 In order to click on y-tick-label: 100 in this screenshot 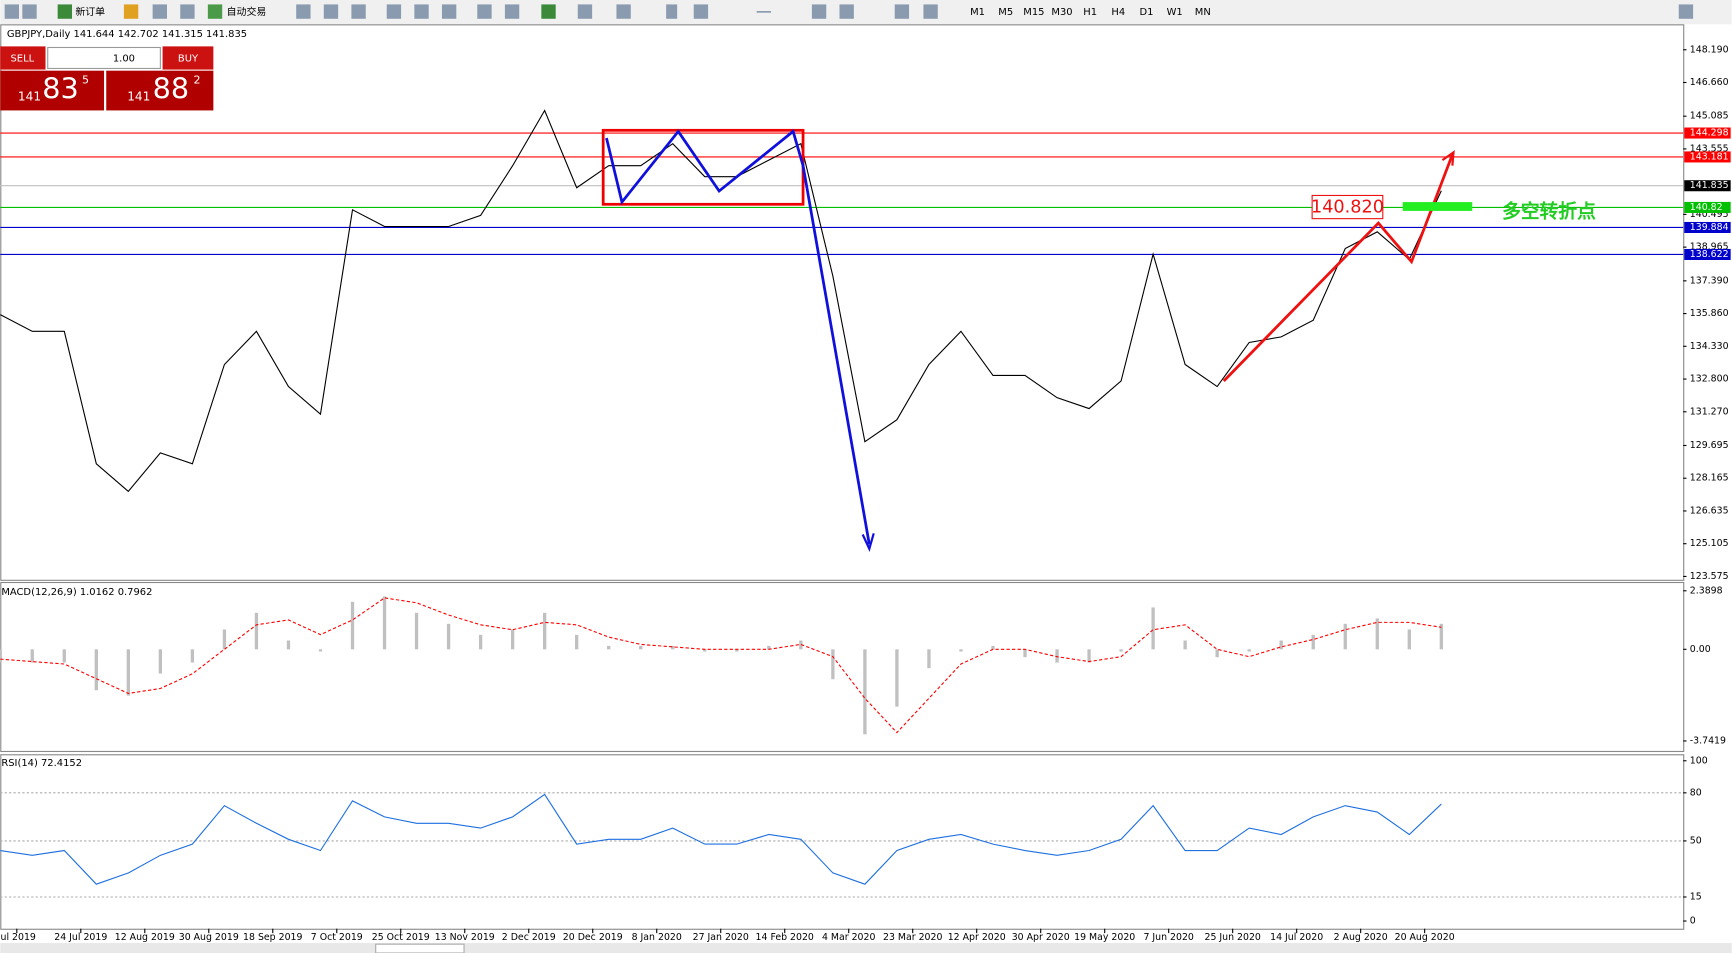, I will do `click(1699, 760)`.